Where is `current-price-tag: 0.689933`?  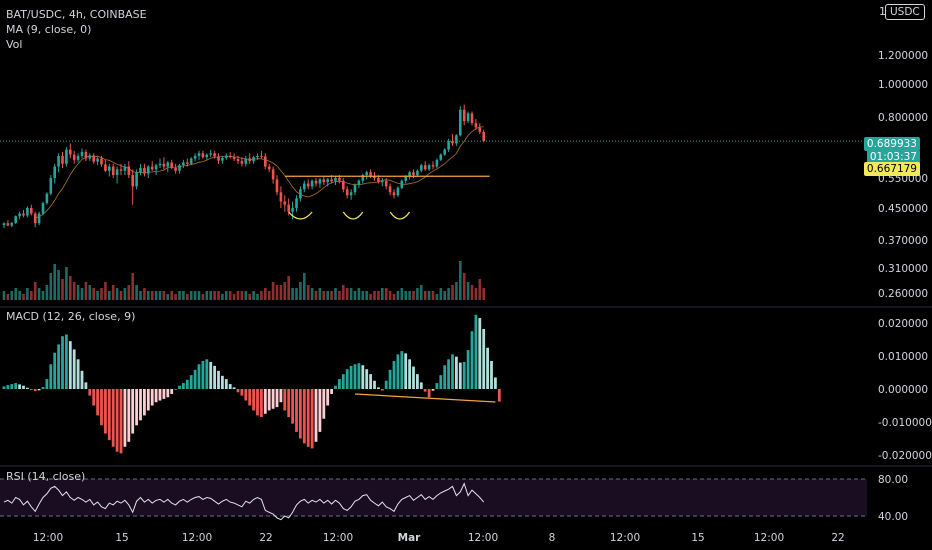 current-price-tag: 0.689933 is located at coordinates (891, 144).